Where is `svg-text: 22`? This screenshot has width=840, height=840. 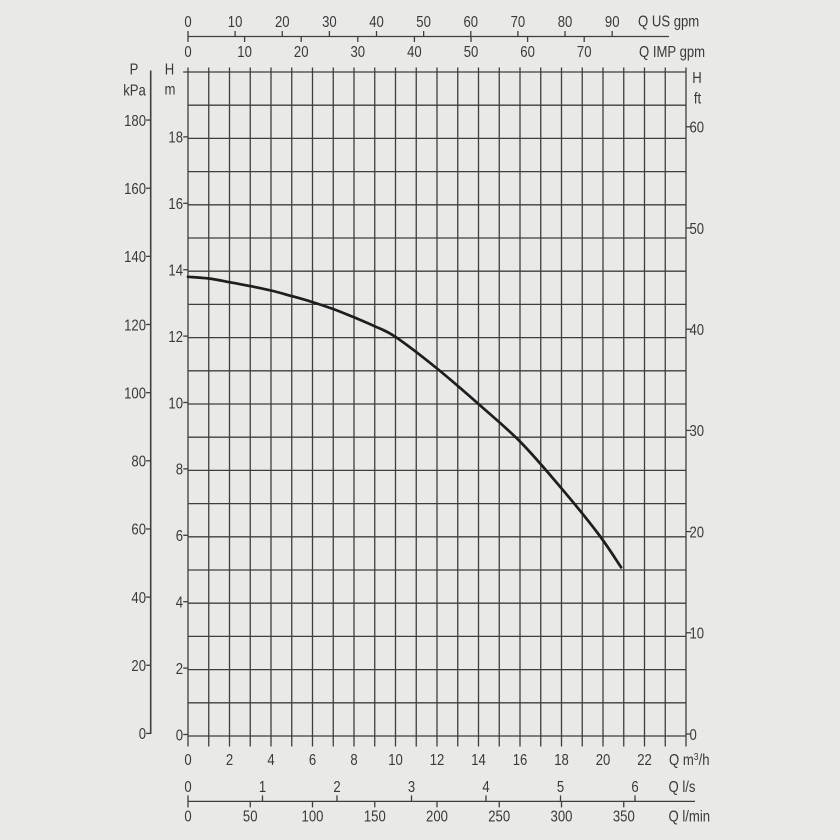
svg-text: 22 is located at coordinates (644, 760).